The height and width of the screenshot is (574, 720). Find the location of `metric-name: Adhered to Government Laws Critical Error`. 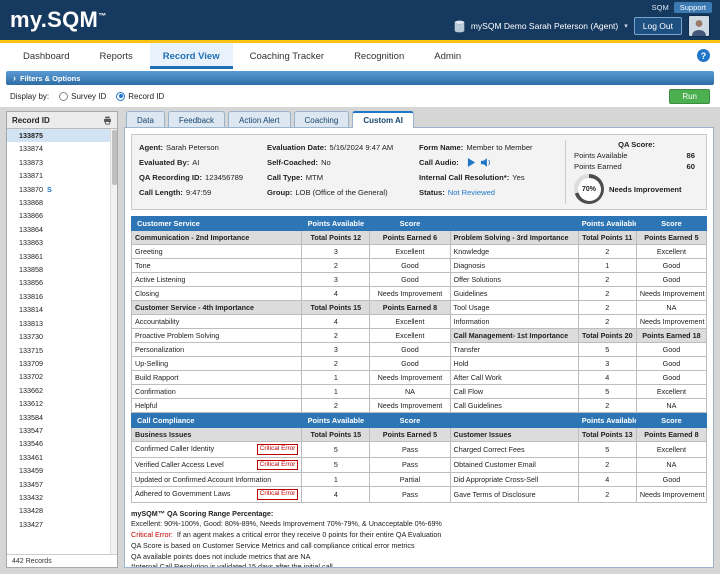

metric-name: Adhered to Government Laws Critical Error is located at coordinates (216, 494).